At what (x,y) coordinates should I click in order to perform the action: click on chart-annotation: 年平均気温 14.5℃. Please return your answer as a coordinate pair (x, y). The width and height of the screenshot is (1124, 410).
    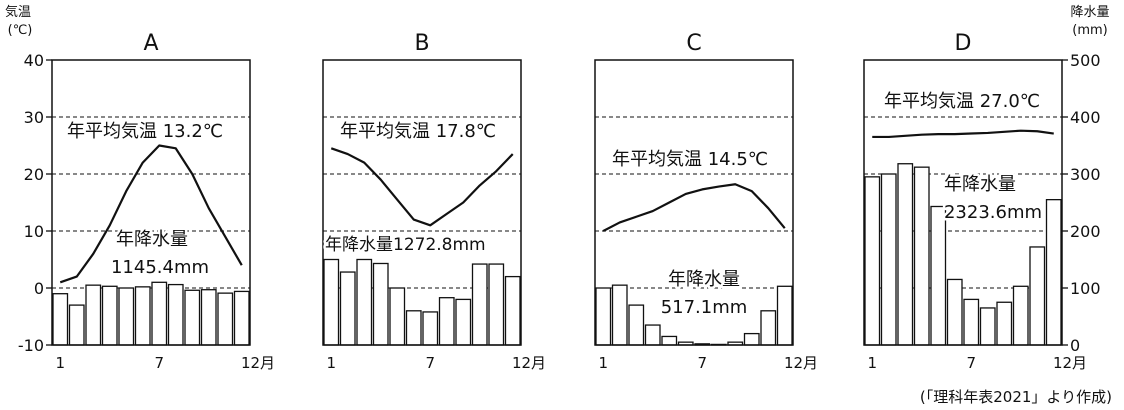
    Looking at the image, I should click on (690, 159).